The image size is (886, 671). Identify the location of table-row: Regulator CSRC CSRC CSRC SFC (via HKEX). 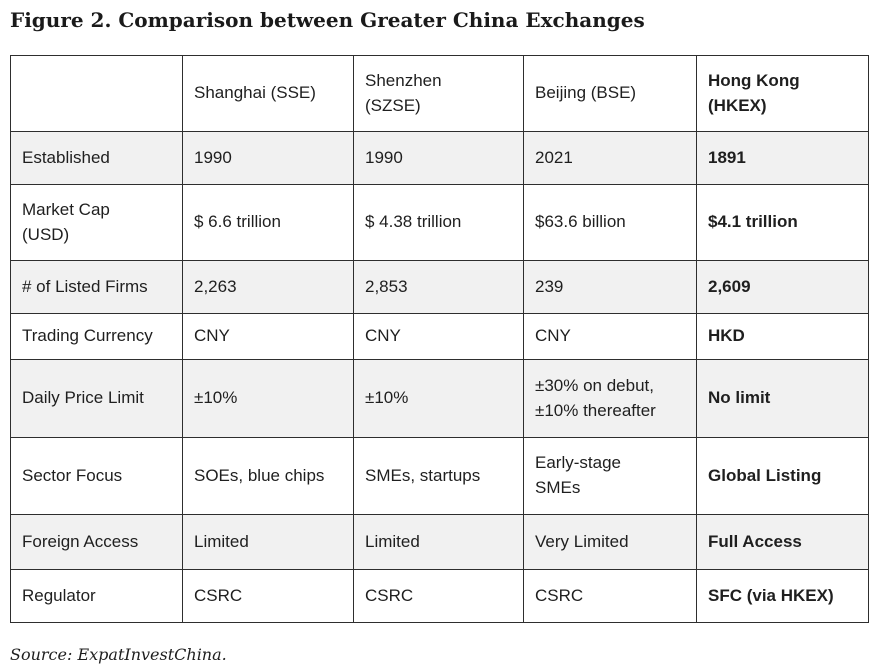
(439, 596).